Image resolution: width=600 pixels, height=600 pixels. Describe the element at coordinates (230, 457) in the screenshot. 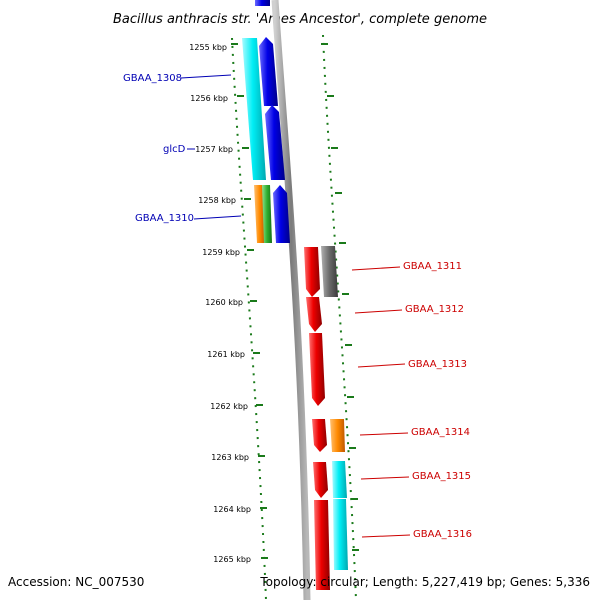

I see `tick-label: 1263 kbp` at that location.